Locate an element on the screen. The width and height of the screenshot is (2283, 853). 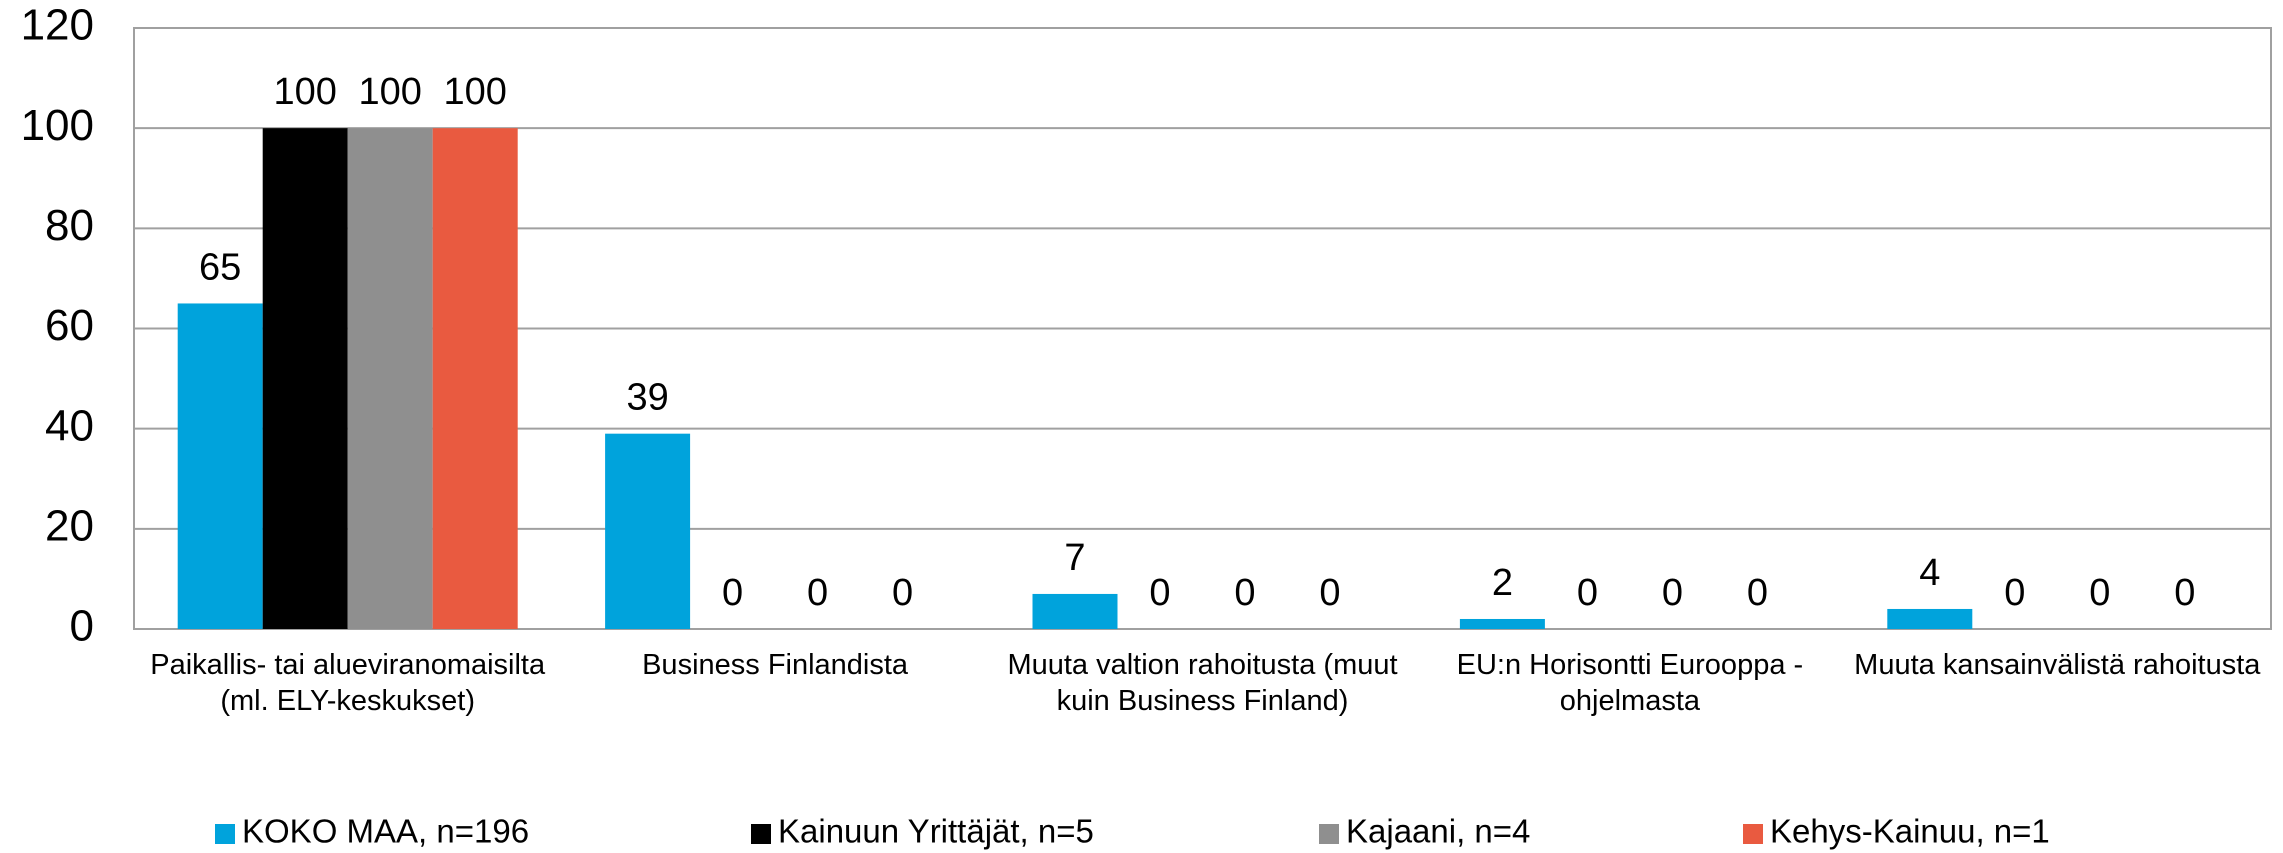
legend-label: Kajaani, n=4 is located at coordinates (1438, 831).